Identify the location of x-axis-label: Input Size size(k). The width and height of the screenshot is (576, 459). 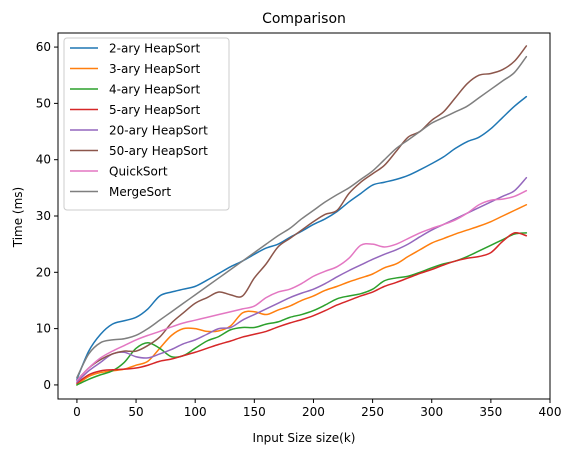
(304, 438).